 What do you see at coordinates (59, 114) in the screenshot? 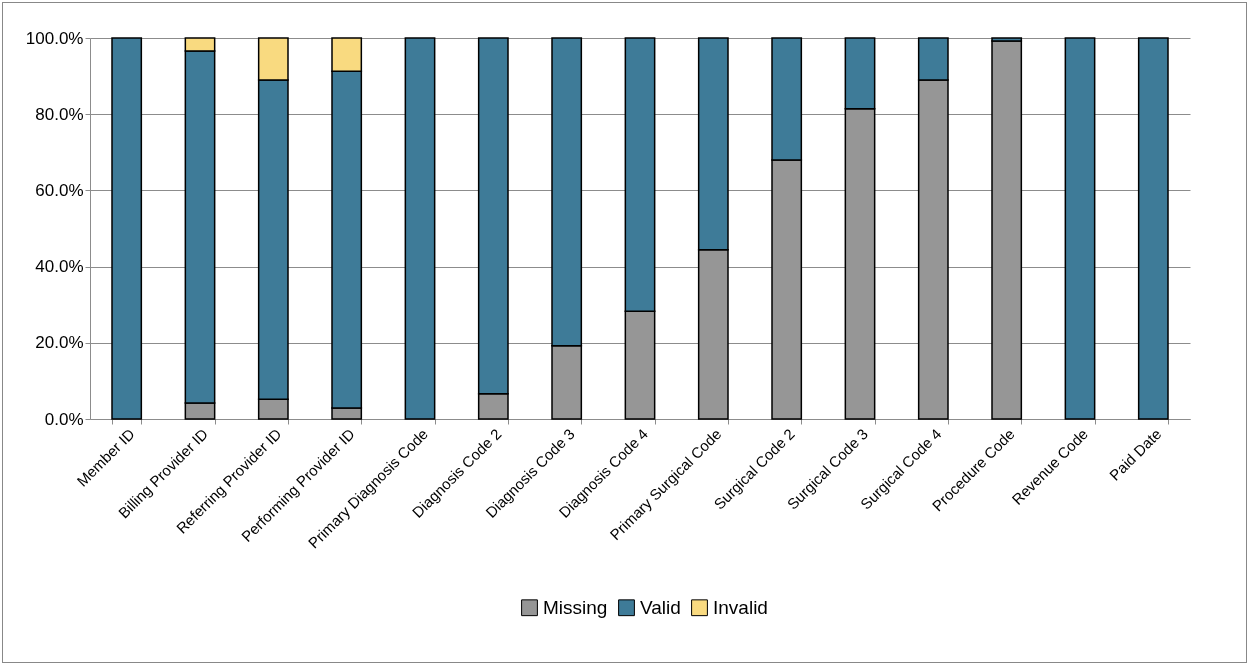
I see `y-tick-label: 80.0%` at bounding box center [59, 114].